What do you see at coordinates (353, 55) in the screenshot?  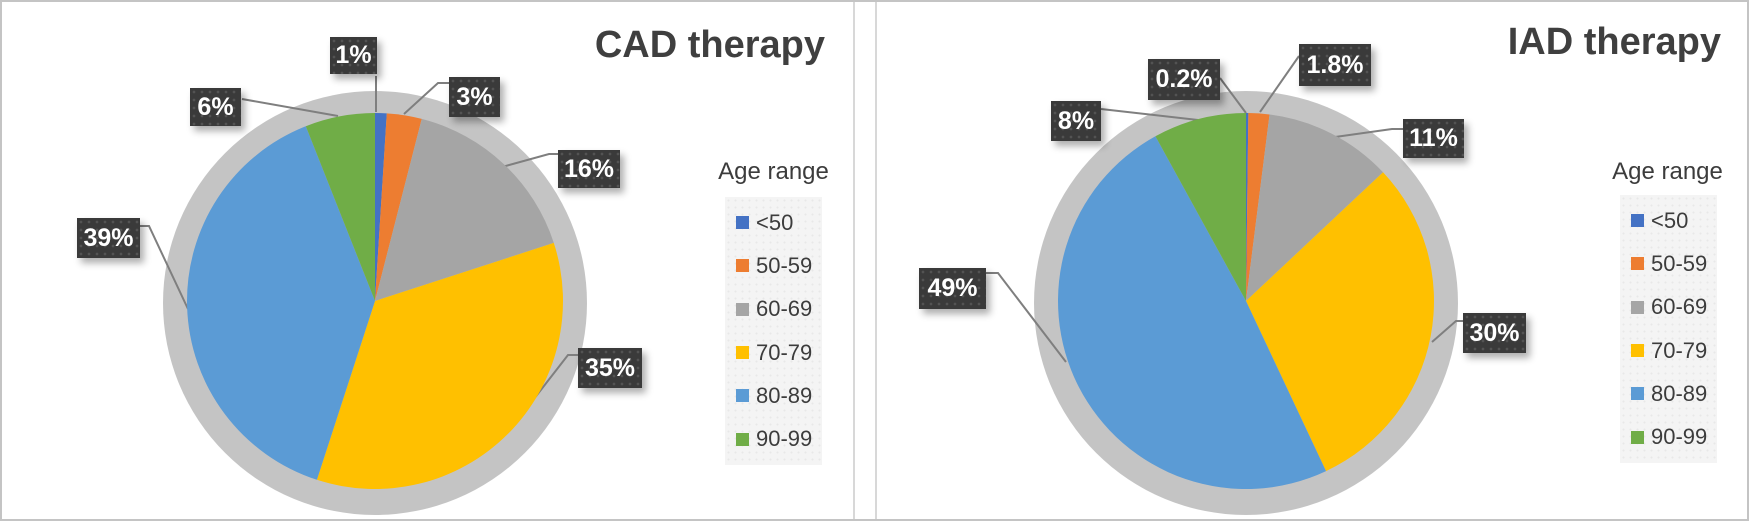 I see `data-label-cad-lt50: 1%` at bounding box center [353, 55].